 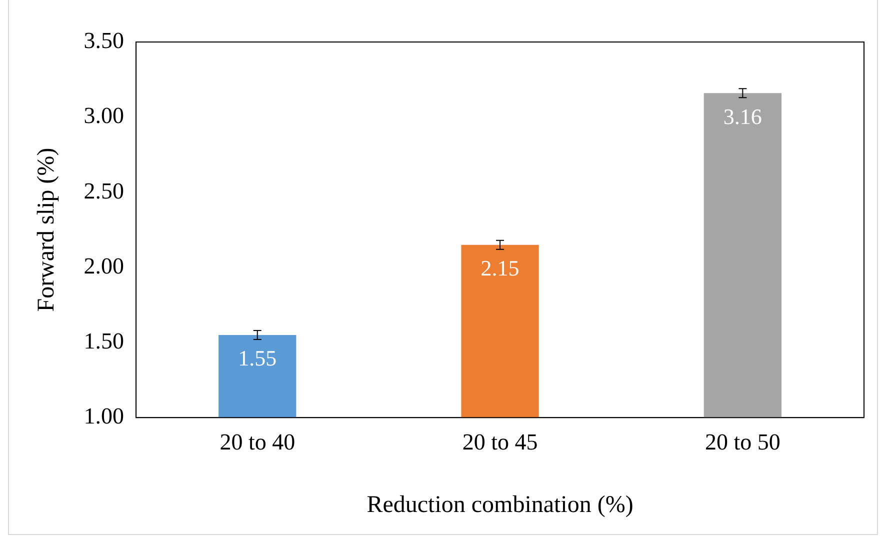 I want to click on y-tick-label: 3.50, so click(x=104, y=41).